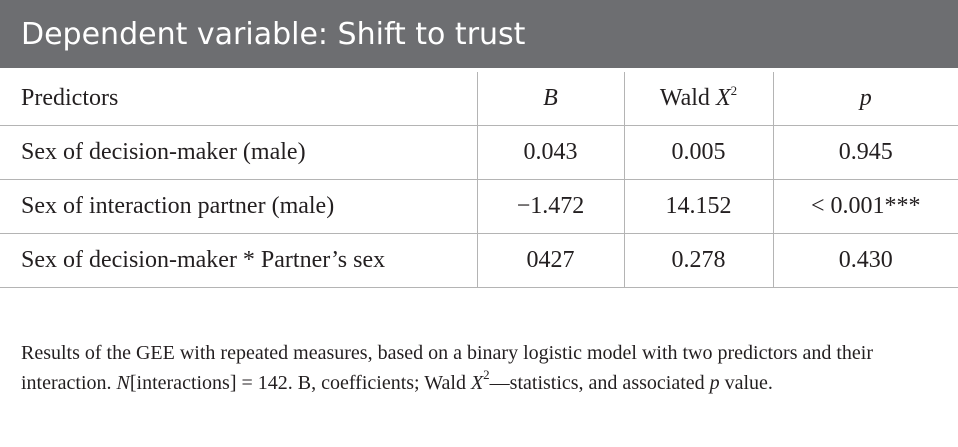 The image size is (958, 447). What do you see at coordinates (477, 383) in the screenshot?
I see `footnote-x-symbol: X` at bounding box center [477, 383].